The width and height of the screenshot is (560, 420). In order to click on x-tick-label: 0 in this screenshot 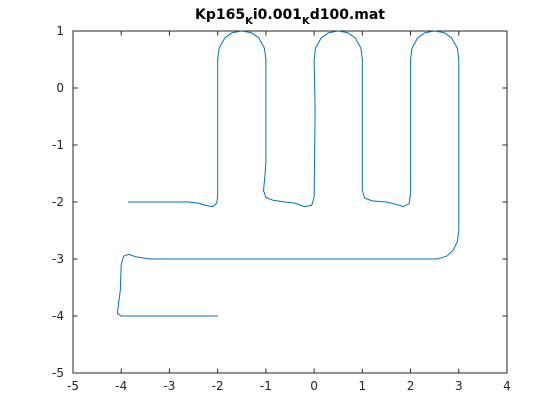, I will do `click(314, 386)`.